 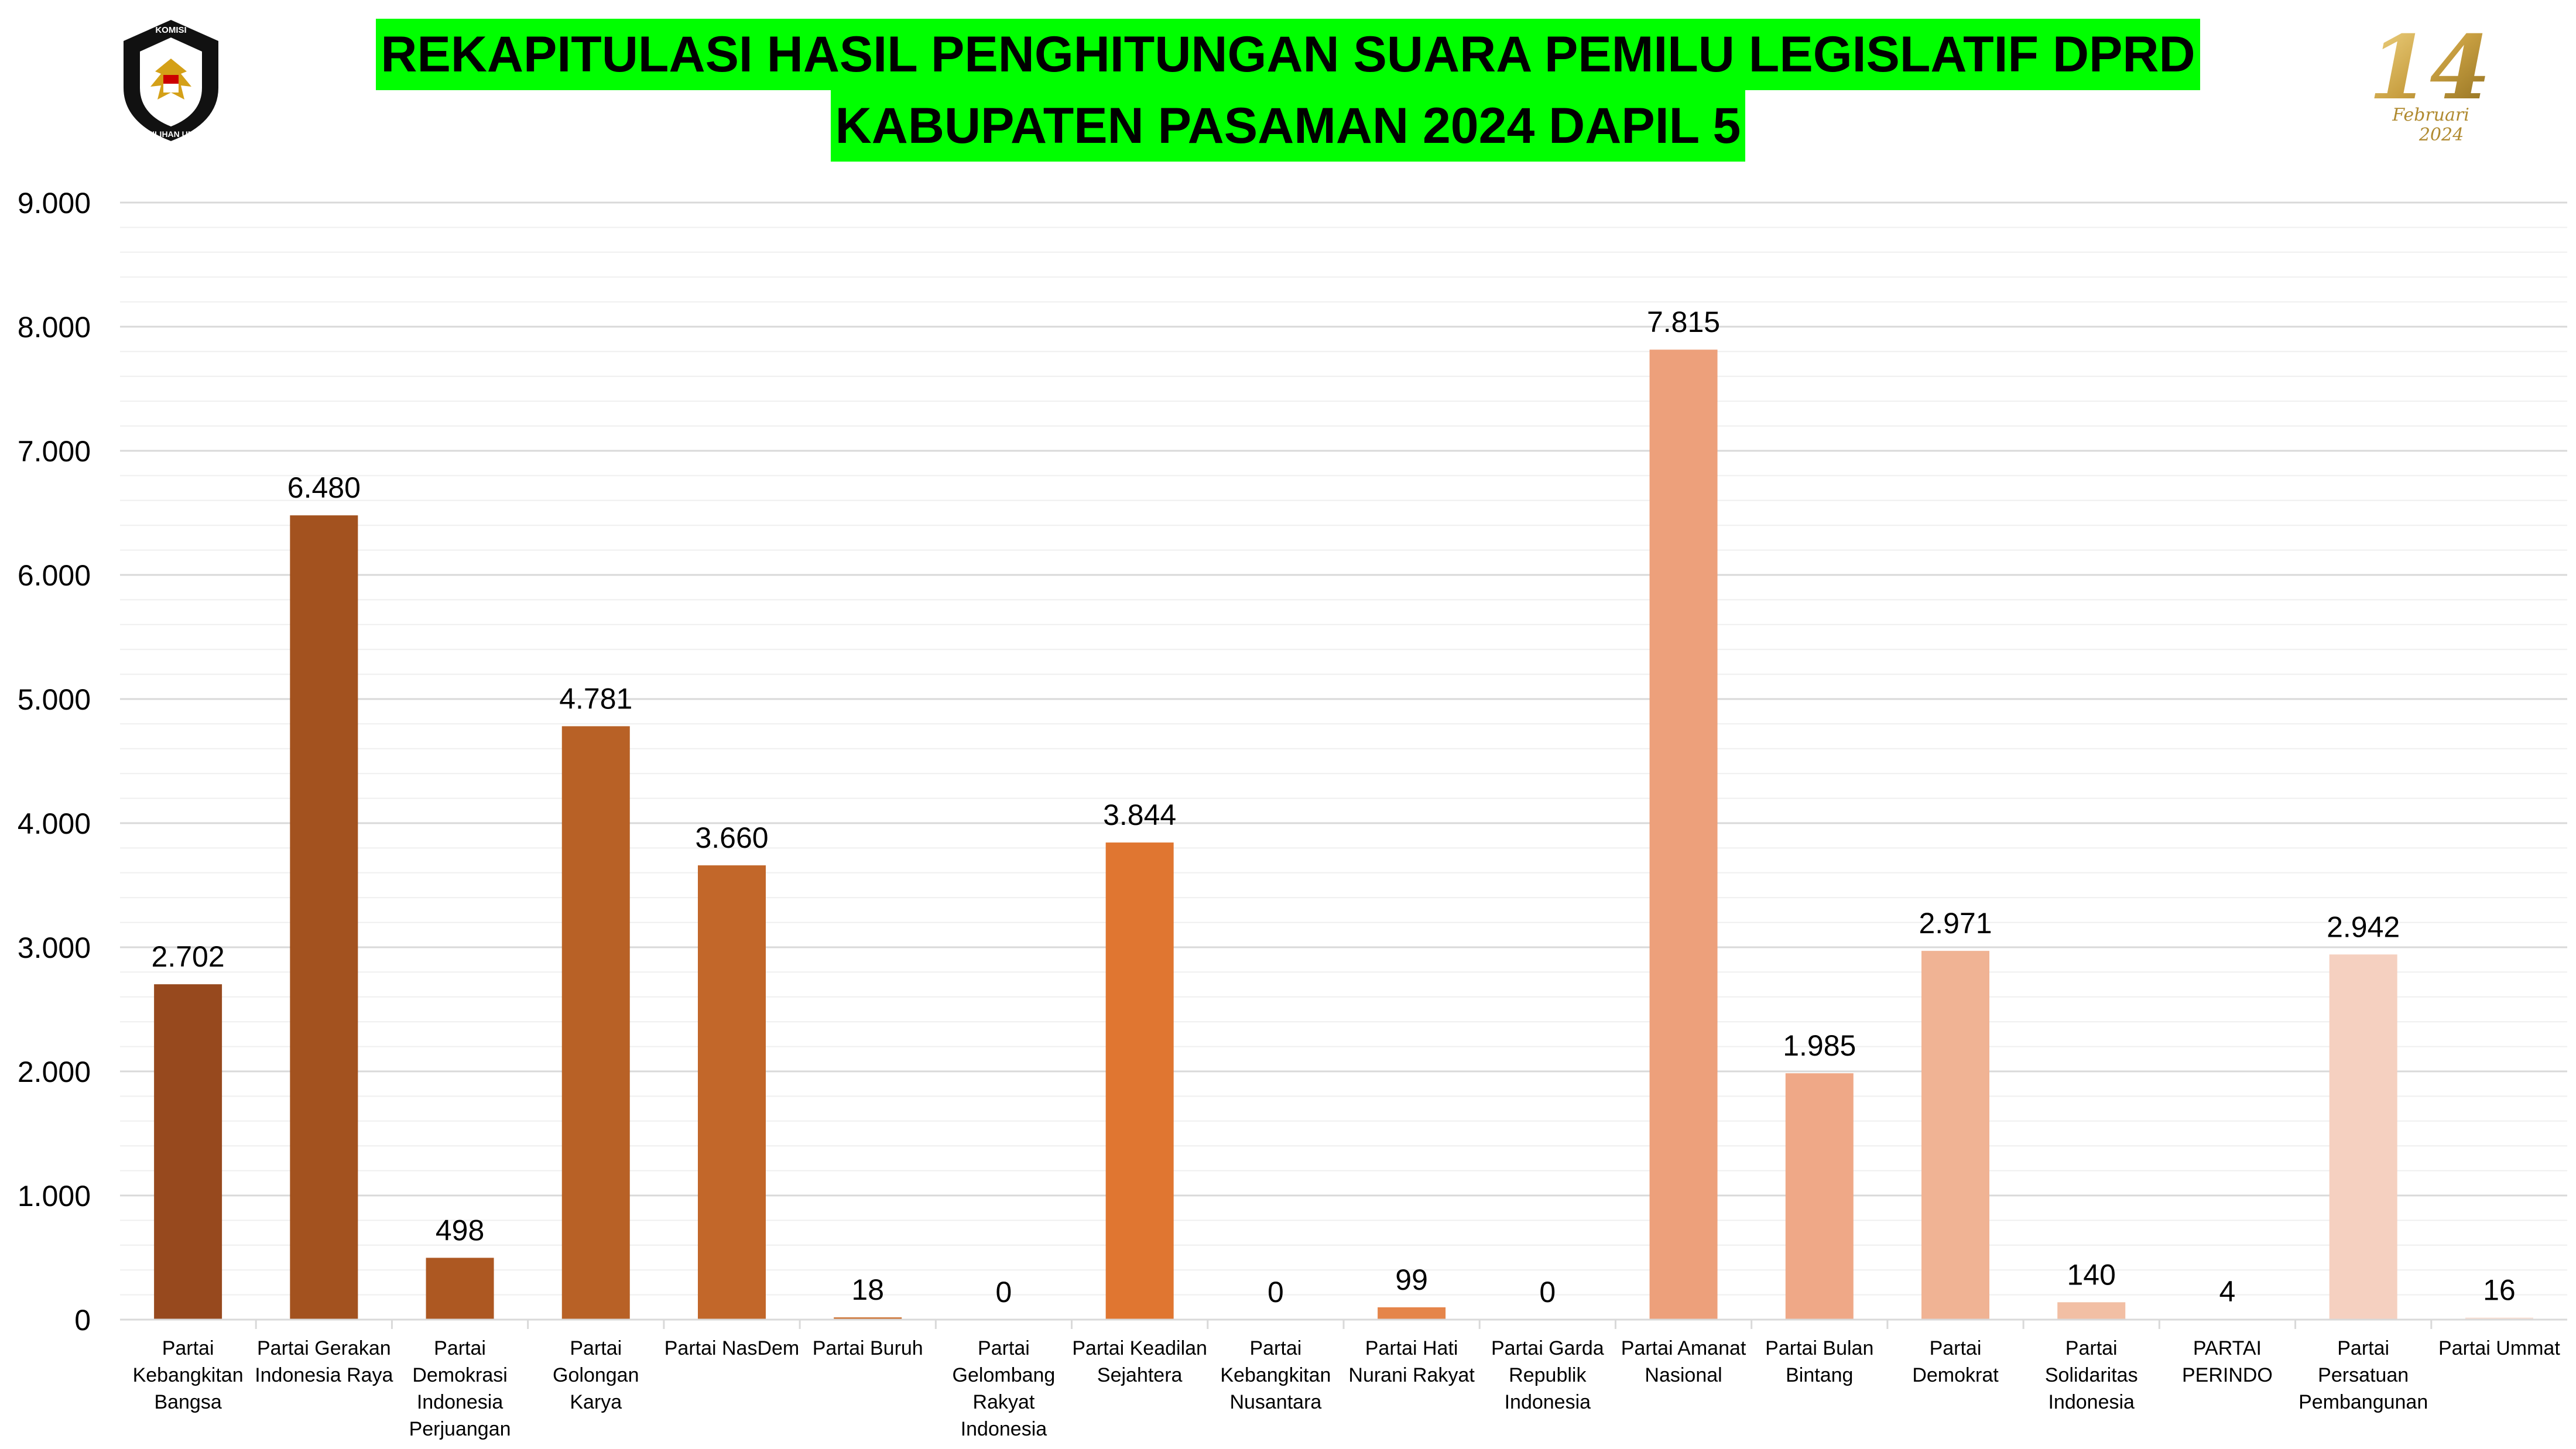 What do you see at coordinates (1343, 1323) in the screenshot?
I see `x-axis` at bounding box center [1343, 1323].